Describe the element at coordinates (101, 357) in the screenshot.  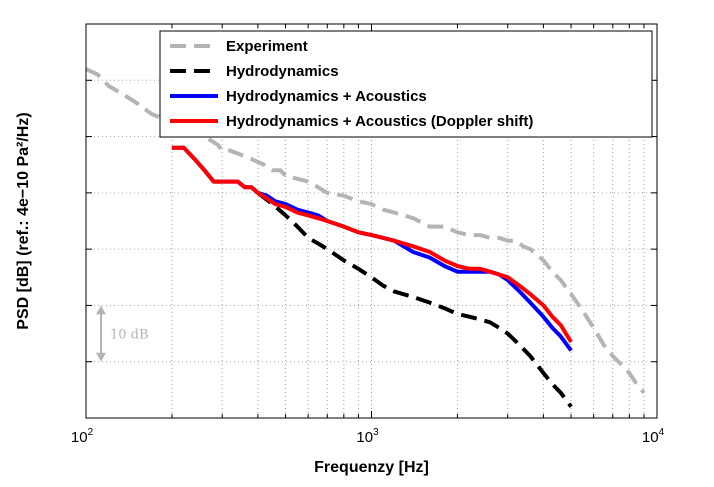
I see `annotation-arrow-down` at that location.